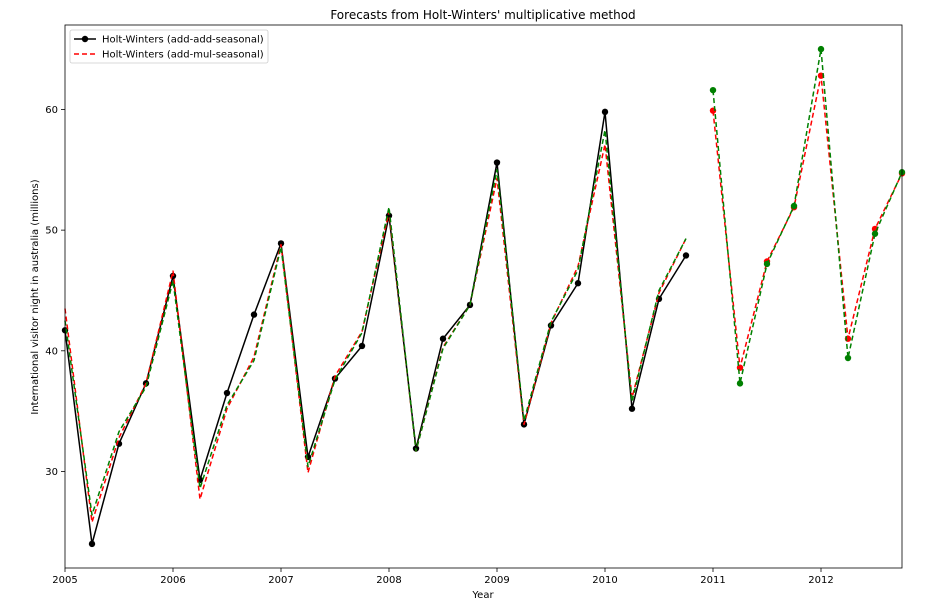 The image size is (930, 604). Describe the element at coordinates (712, 580) in the screenshot. I see `x-tick-label: 2011` at that location.